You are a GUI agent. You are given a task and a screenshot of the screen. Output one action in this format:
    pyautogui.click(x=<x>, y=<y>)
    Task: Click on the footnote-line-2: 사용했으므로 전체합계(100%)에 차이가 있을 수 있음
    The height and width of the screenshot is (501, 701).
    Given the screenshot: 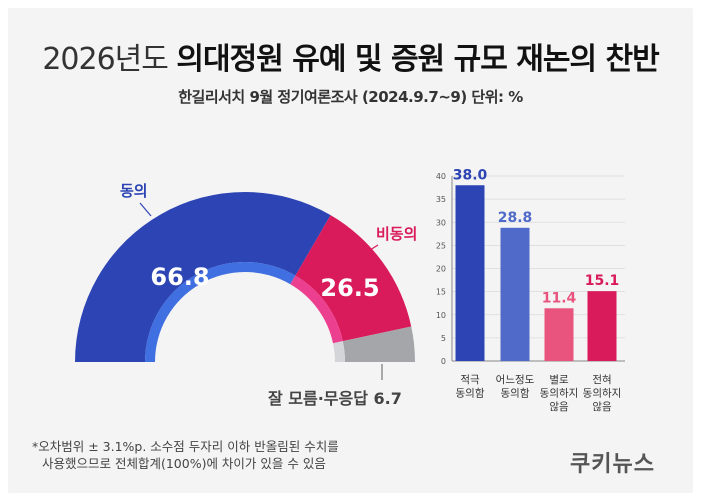 What is the action you would take?
    pyautogui.click(x=184, y=463)
    